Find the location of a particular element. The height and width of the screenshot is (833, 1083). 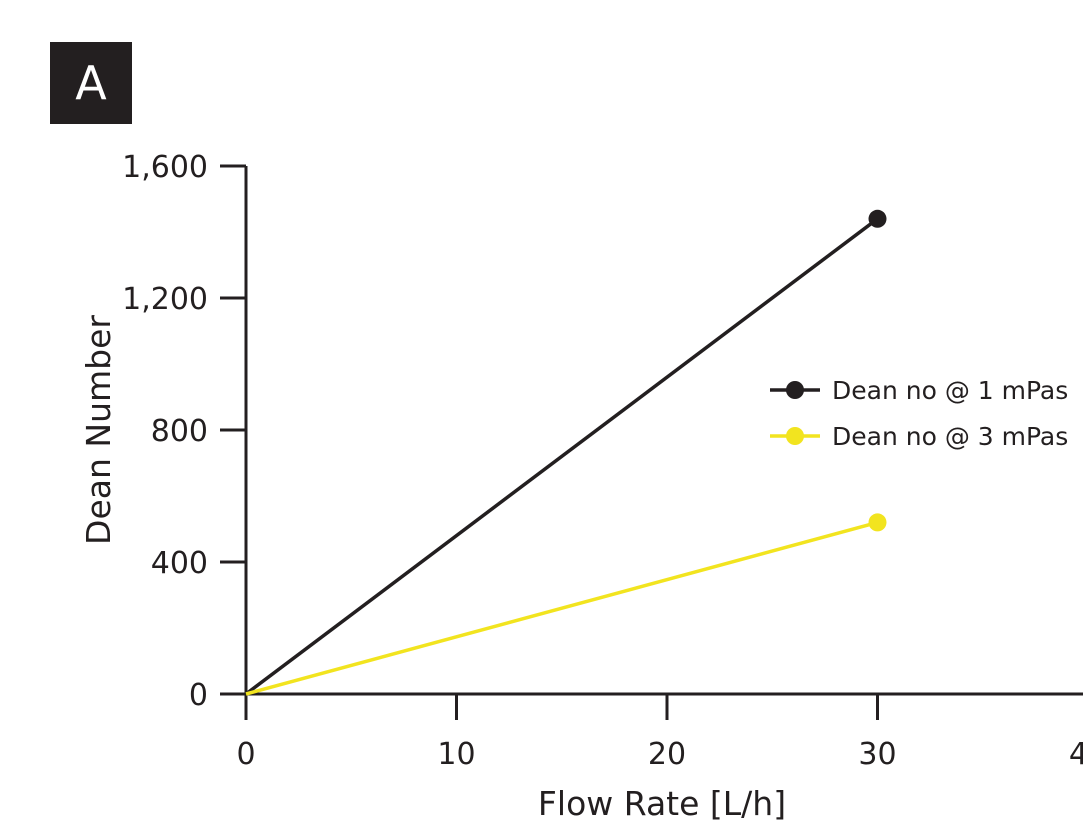

y-tick-label: 400 is located at coordinates (179, 563).